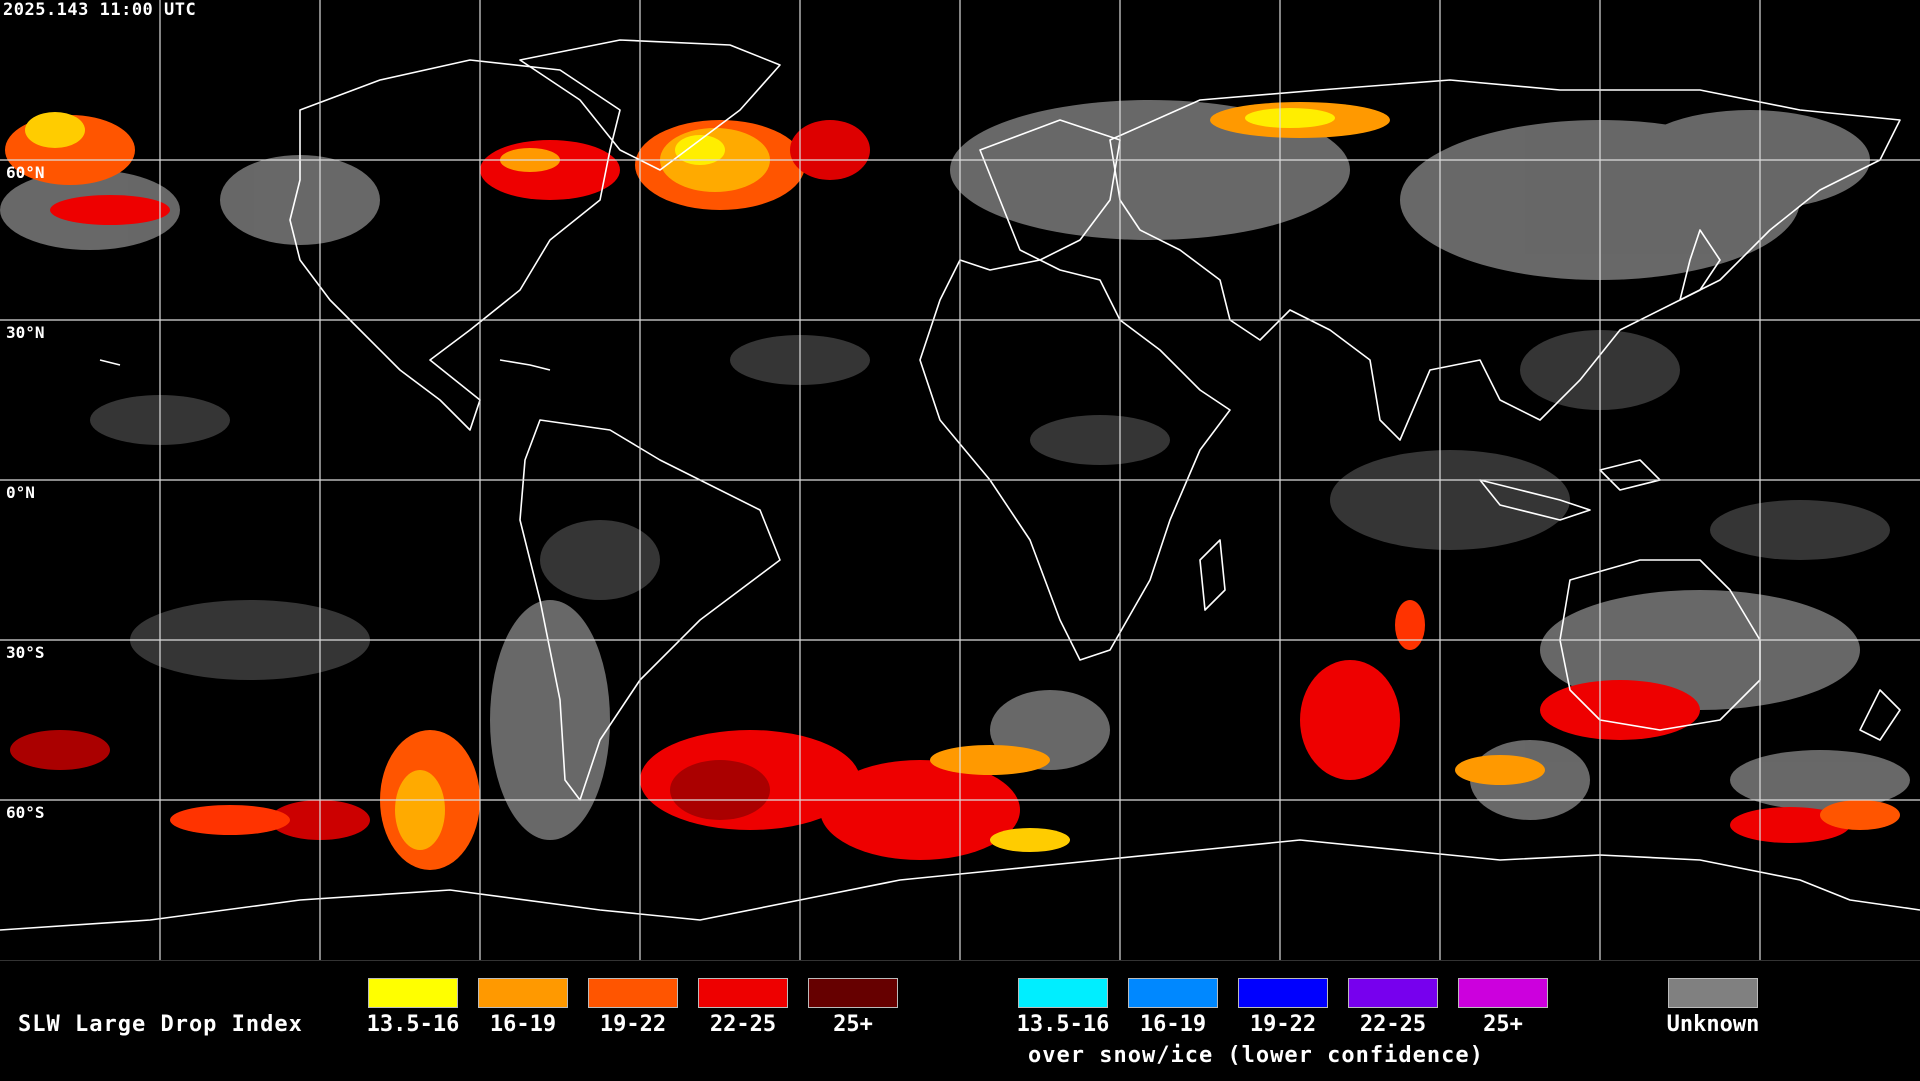  I want to click on swatch-label: 19-22, so click(633, 1024).